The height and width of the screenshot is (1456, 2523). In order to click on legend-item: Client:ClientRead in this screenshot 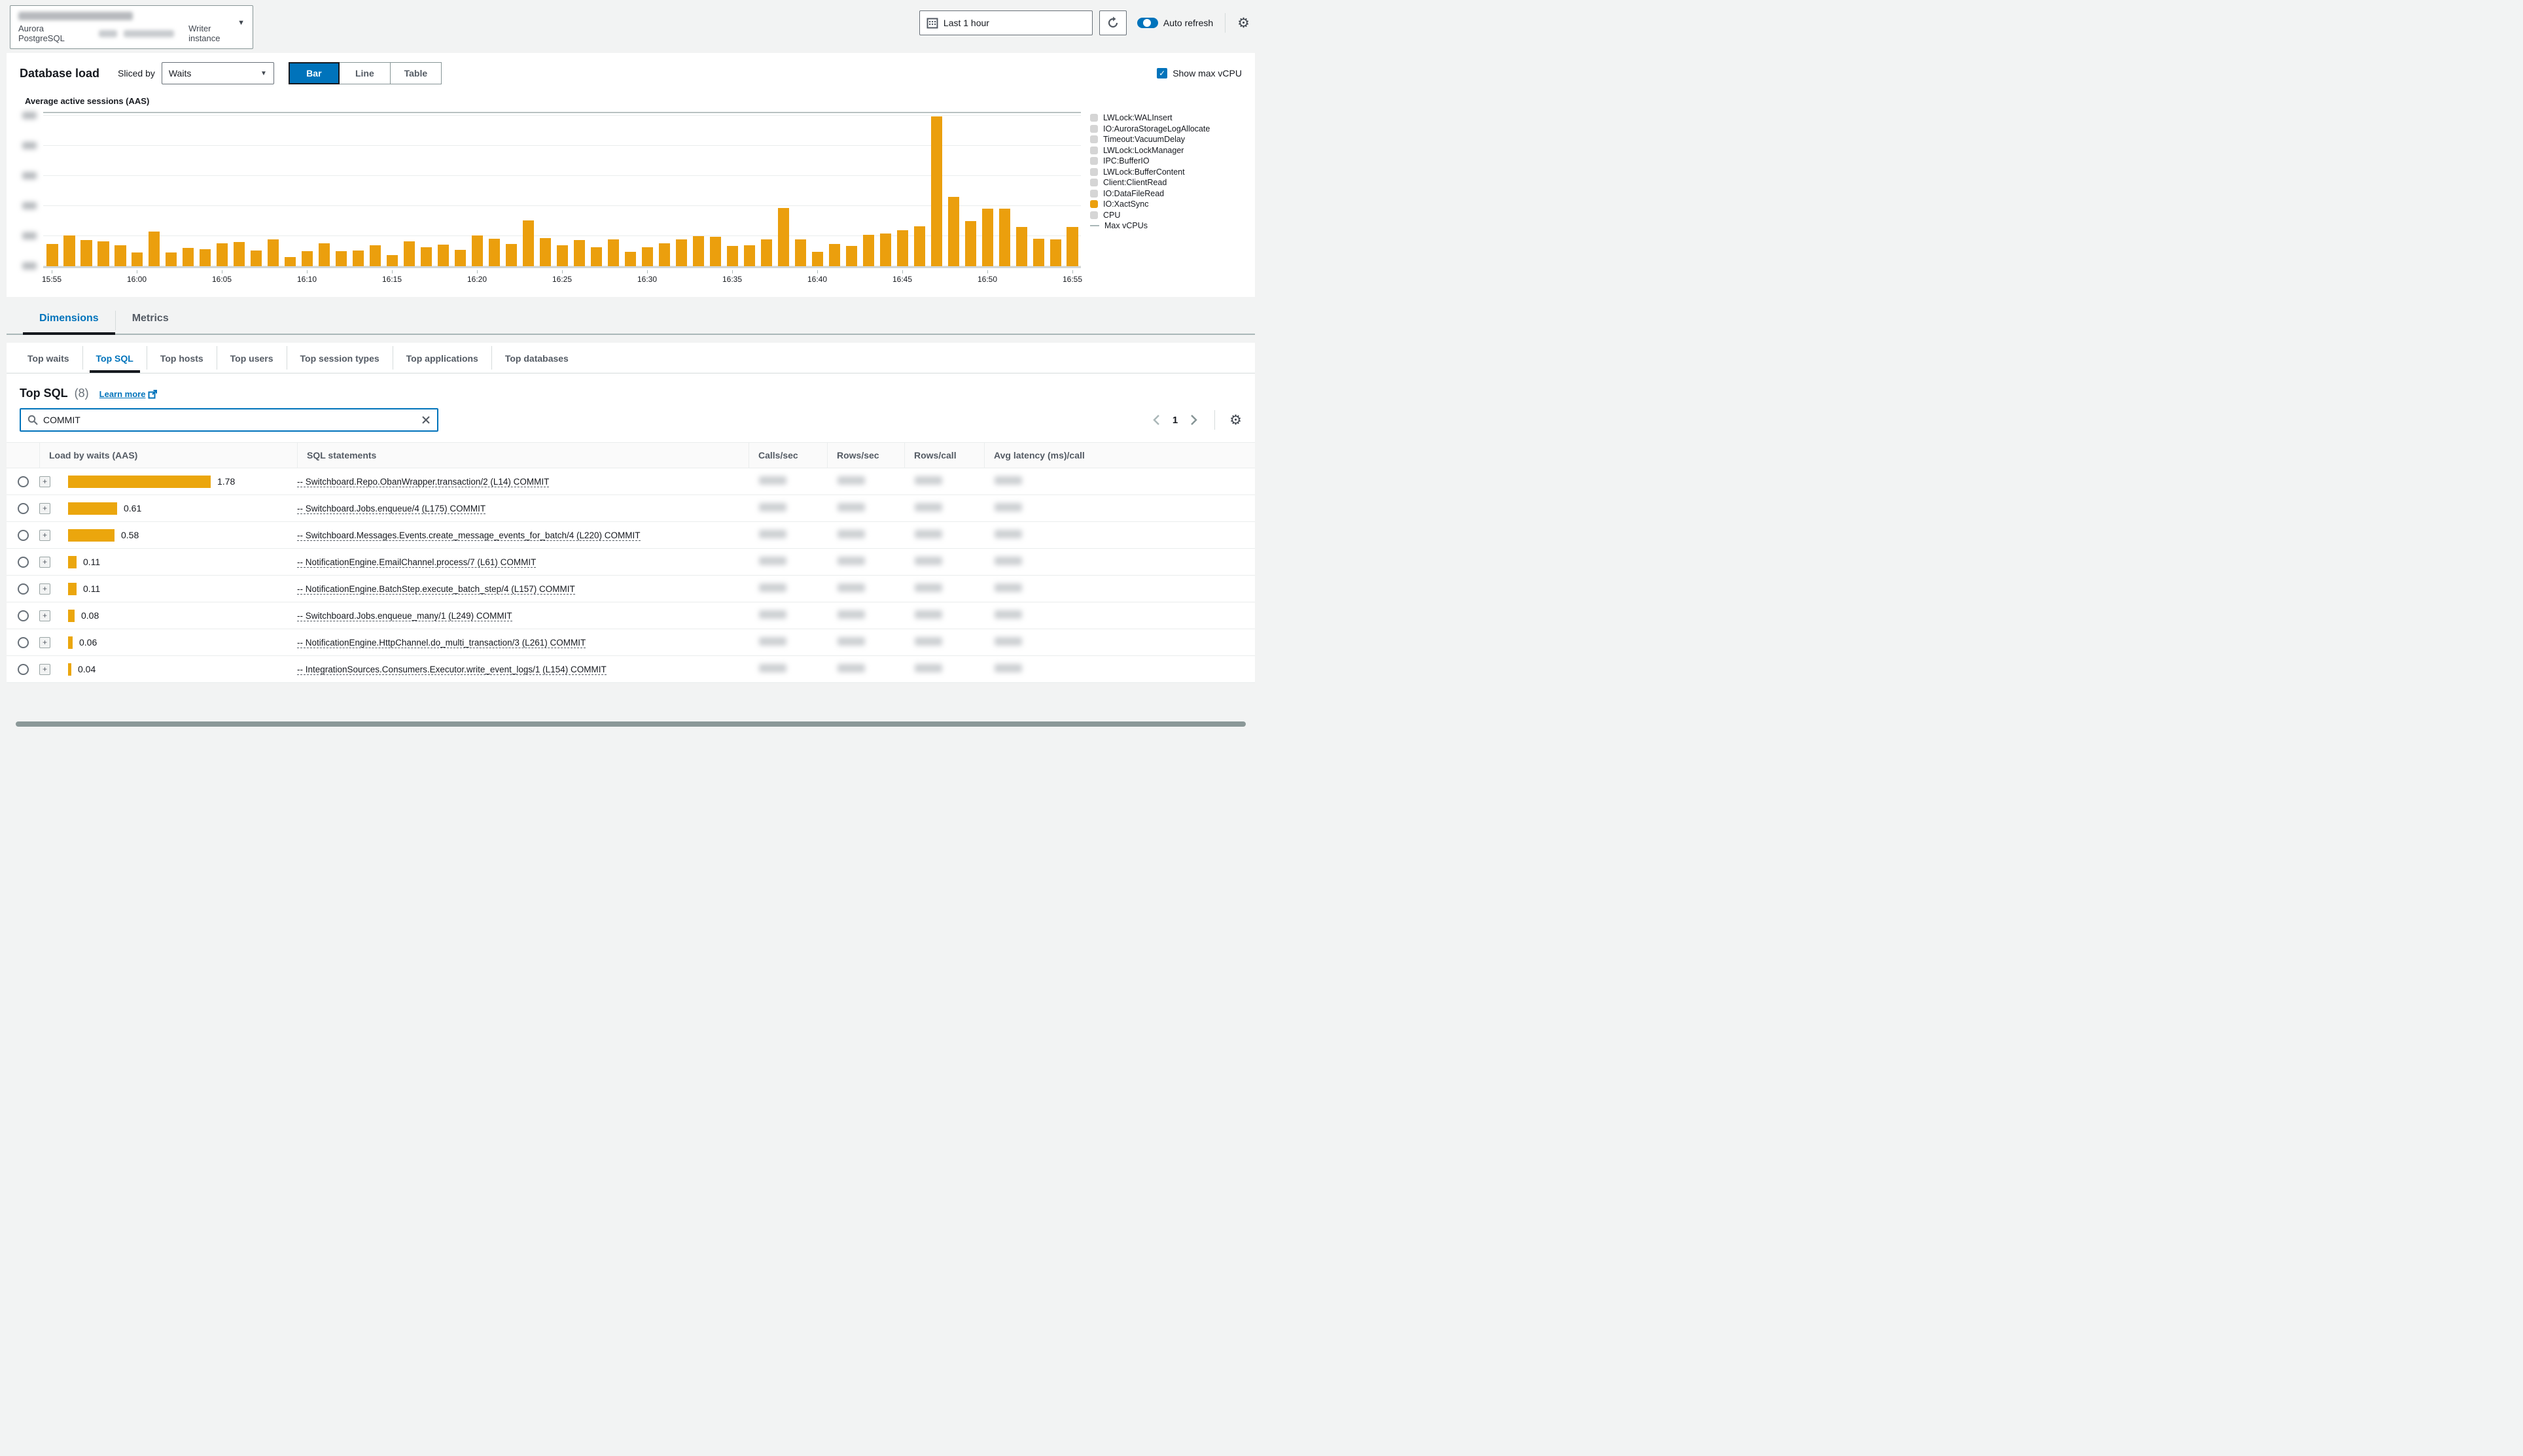, I will do `click(1166, 182)`.